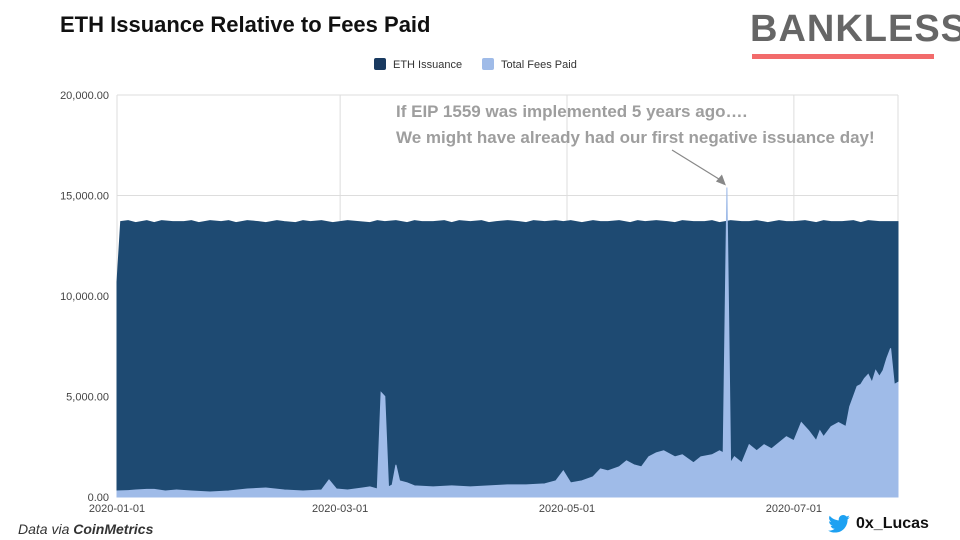  Describe the element at coordinates (117, 509) in the screenshot. I see `x-tick-label: 2020-01-01` at that location.